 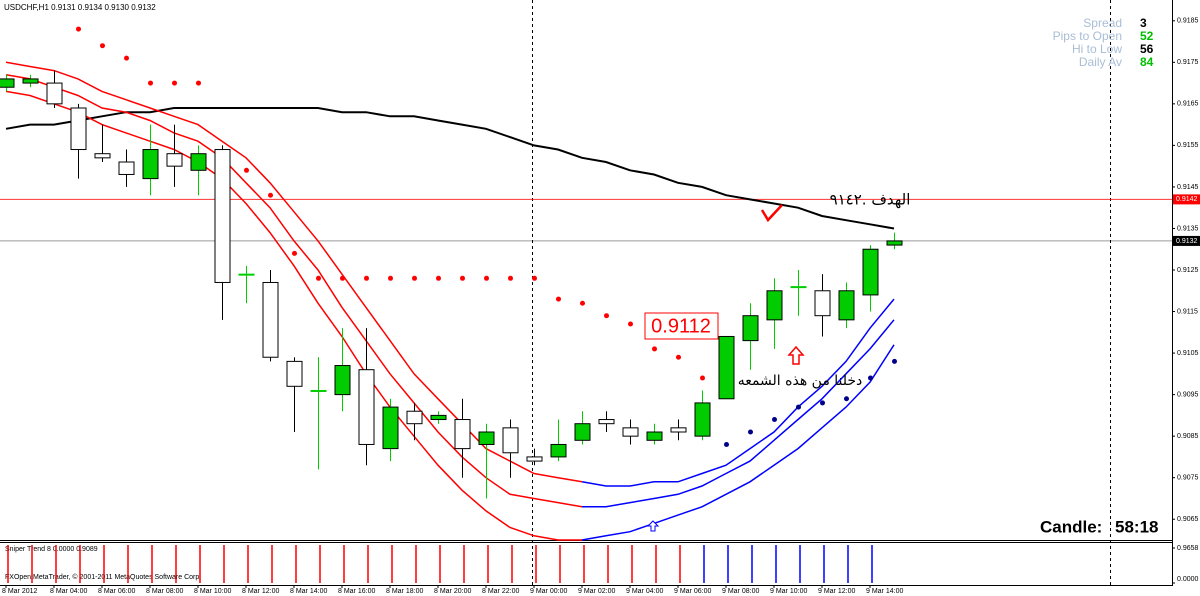 What do you see at coordinates (692, 591) in the screenshot?
I see `x-tick-label: 9 Mar 06:00` at bounding box center [692, 591].